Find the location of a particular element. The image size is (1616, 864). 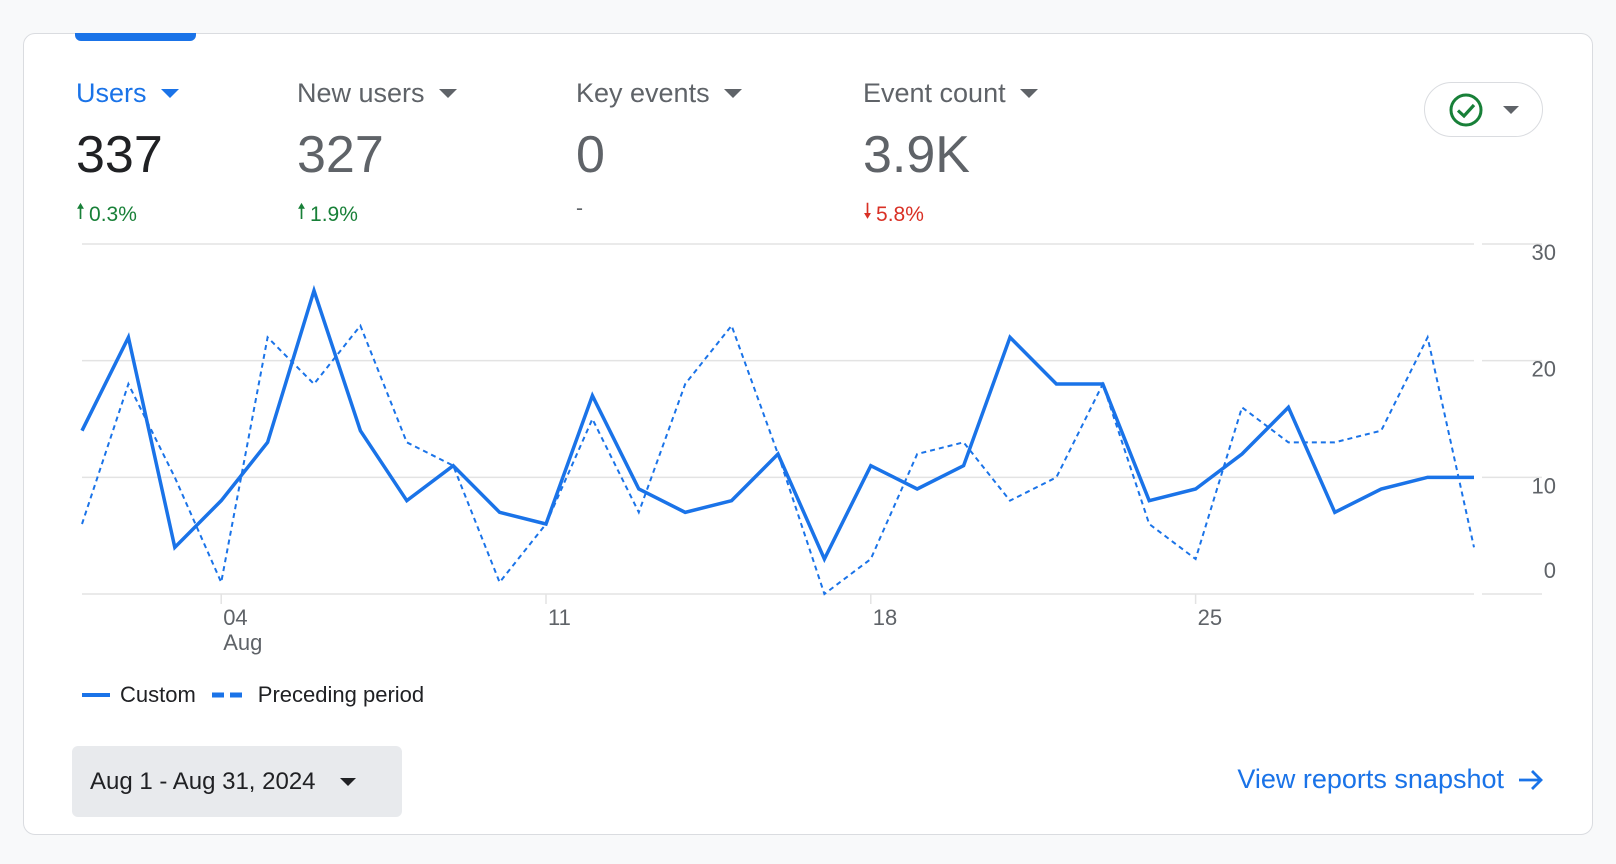

metric-change: 🠗 5.8% is located at coordinates (950, 214).